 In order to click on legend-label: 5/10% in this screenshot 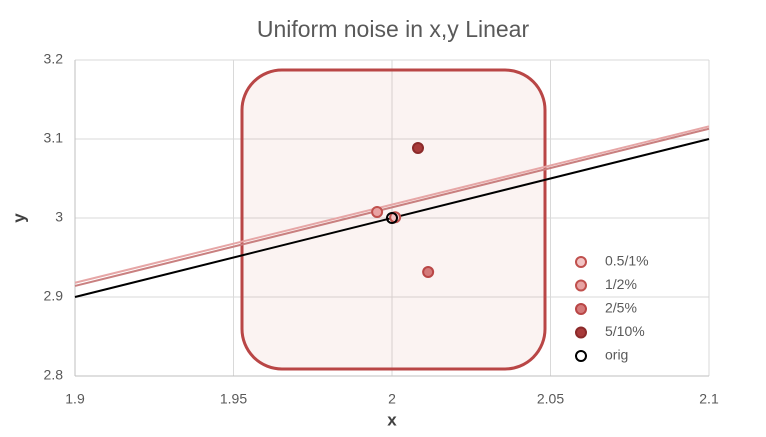, I will do `click(625, 331)`.